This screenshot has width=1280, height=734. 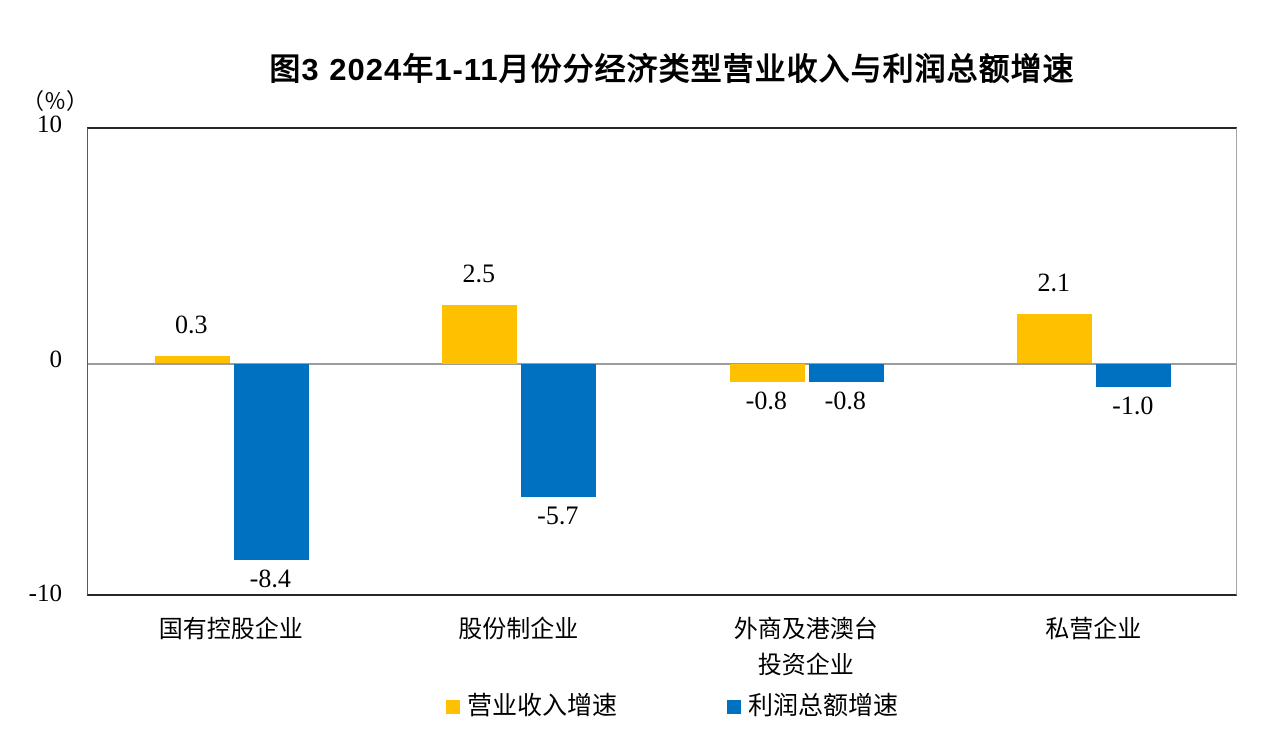 I want to click on bar-series1-group4, so click(x=1055, y=339).